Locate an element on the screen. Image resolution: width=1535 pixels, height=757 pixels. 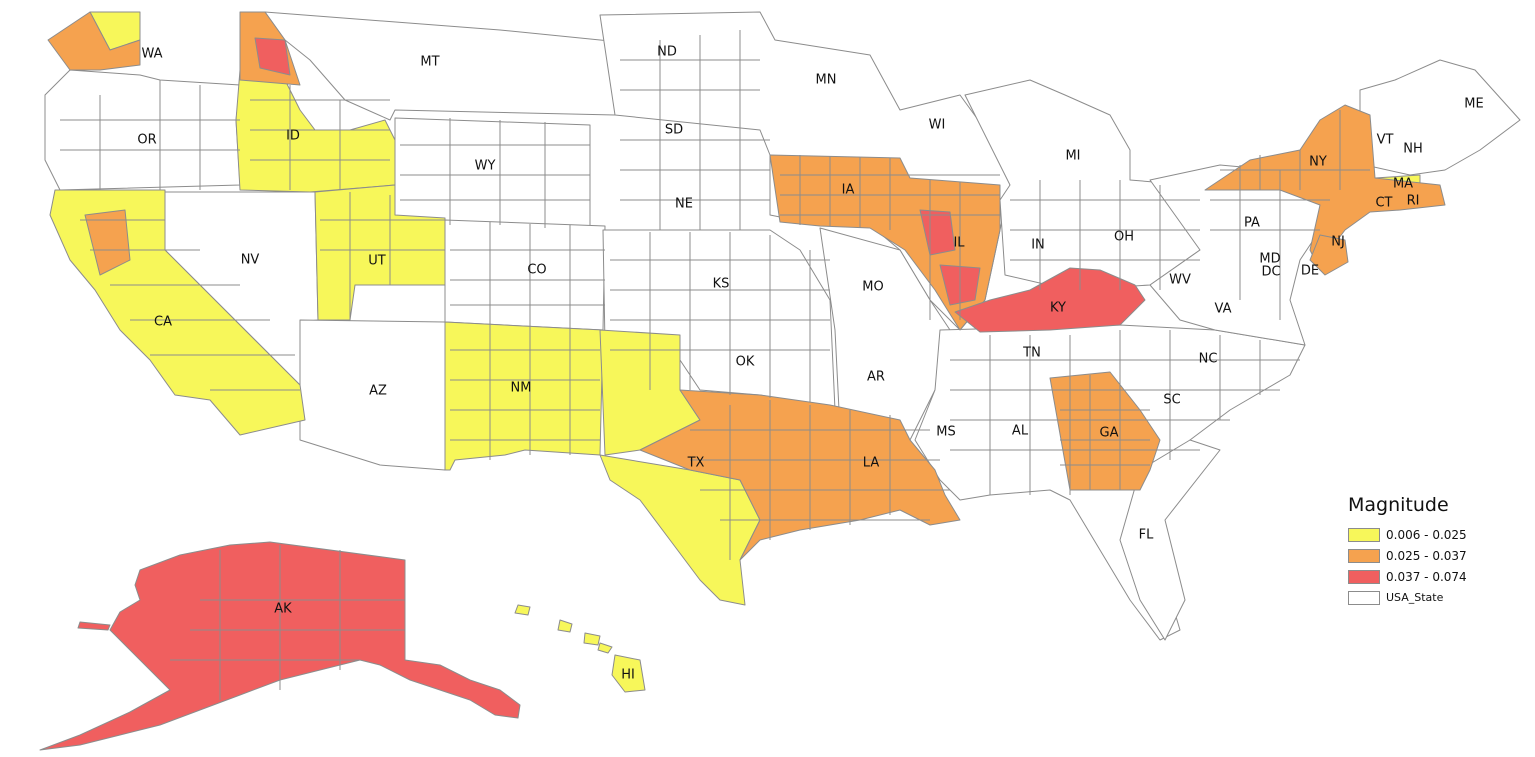
state-label-nj: NJ is located at coordinates (1338, 242).